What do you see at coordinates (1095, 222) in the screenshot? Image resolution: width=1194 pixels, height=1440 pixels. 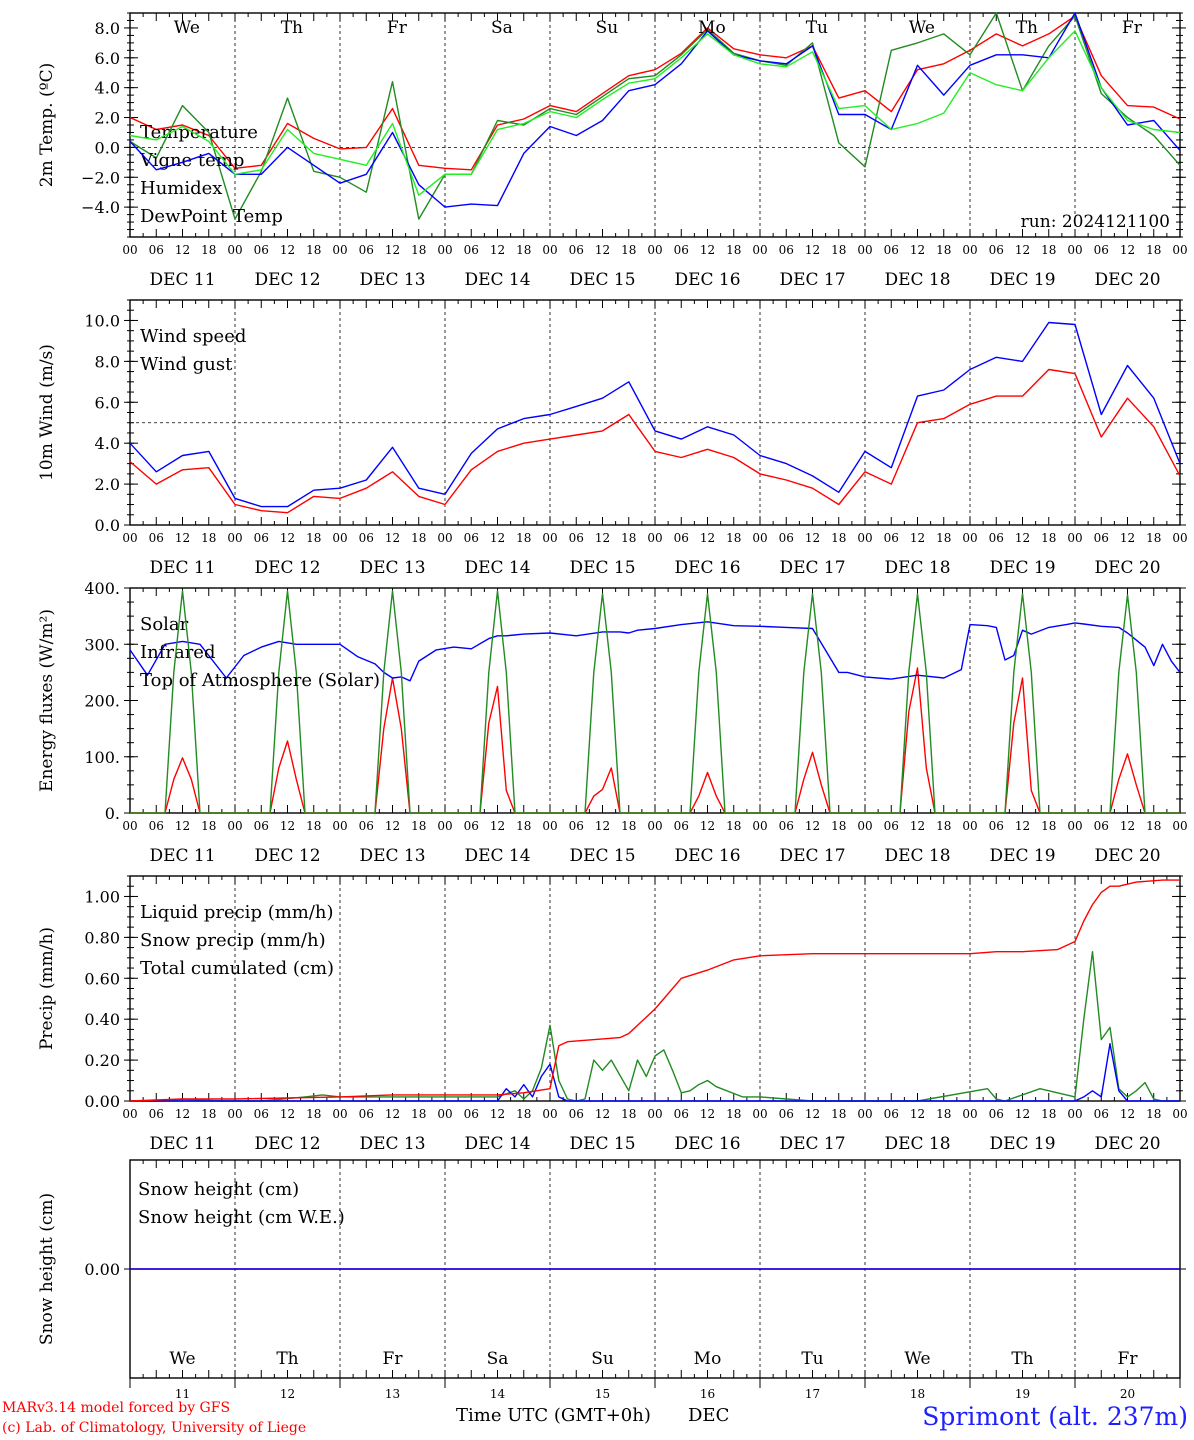 I see `run-label: run: 2024121100` at bounding box center [1095, 222].